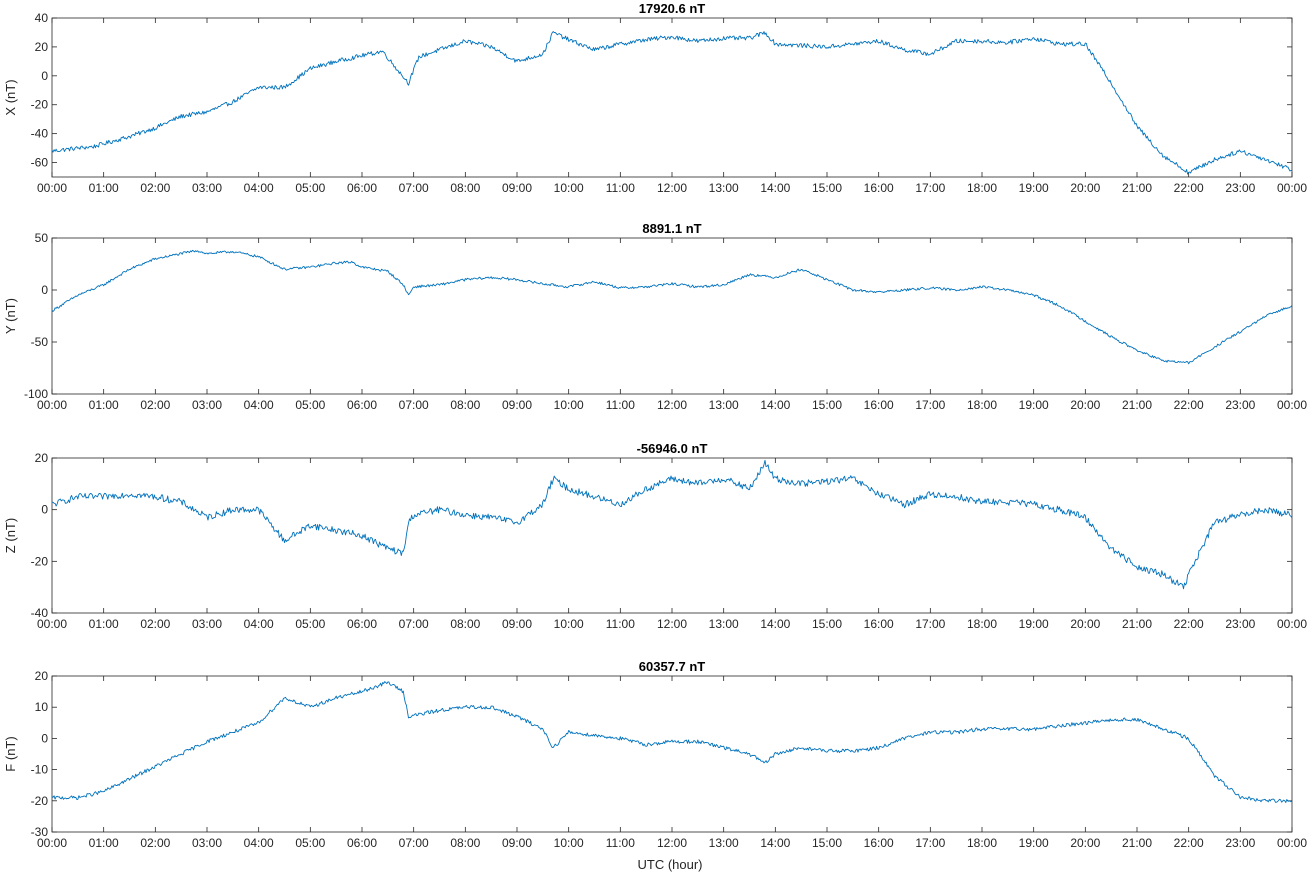 This screenshot has width=1316, height=872. What do you see at coordinates (879, 843) in the screenshot?
I see `x-tick-label-f: 16:00` at bounding box center [879, 843].